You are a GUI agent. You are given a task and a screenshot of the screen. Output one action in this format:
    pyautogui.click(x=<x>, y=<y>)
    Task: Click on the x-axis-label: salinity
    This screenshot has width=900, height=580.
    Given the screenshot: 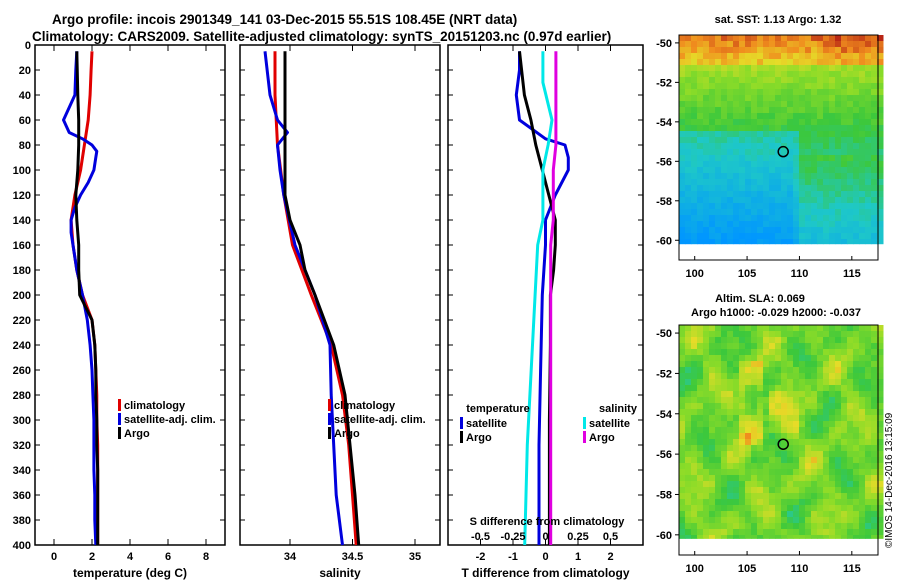 What is the action you would take?
    pyautogui.click(x=340, y=573)
    